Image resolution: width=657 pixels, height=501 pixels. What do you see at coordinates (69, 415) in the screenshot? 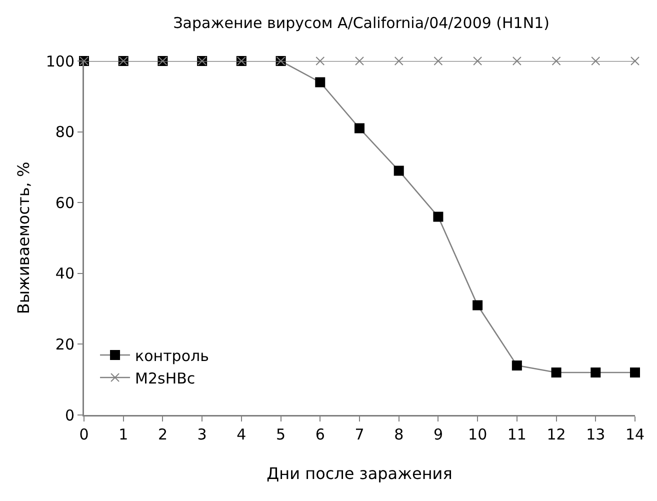
I see `y-tick-label: 0` at bounding box center [69, 415].